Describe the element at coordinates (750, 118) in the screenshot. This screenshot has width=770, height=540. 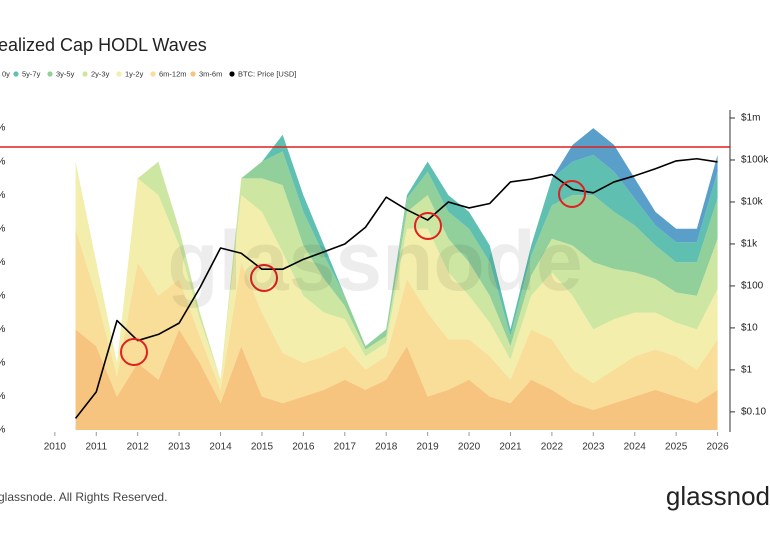
I see `y2-tick-label: $1m` at that location.